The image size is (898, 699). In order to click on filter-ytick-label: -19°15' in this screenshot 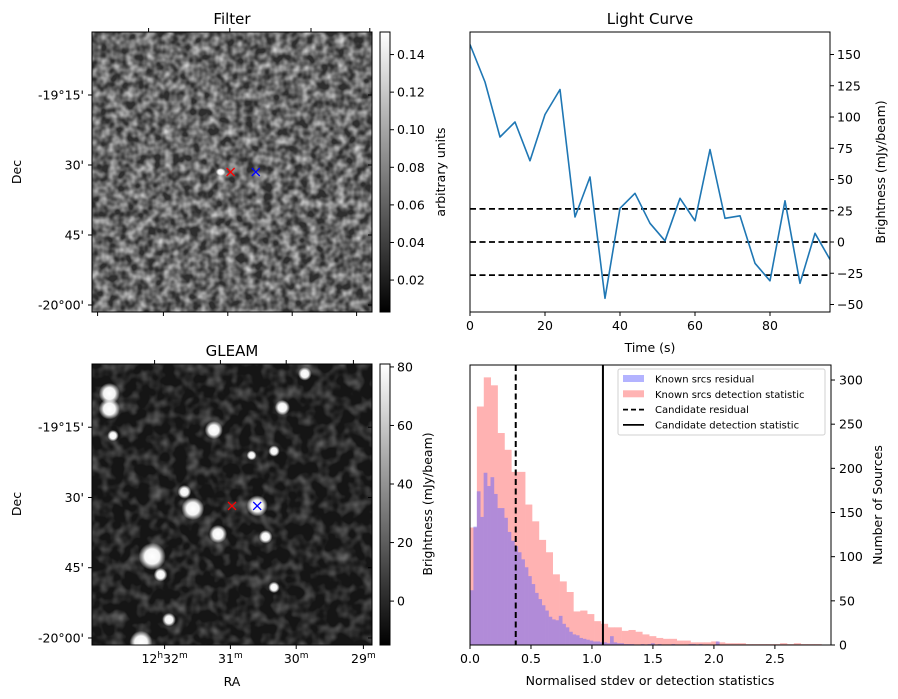, I will do `click(61, 95)`.